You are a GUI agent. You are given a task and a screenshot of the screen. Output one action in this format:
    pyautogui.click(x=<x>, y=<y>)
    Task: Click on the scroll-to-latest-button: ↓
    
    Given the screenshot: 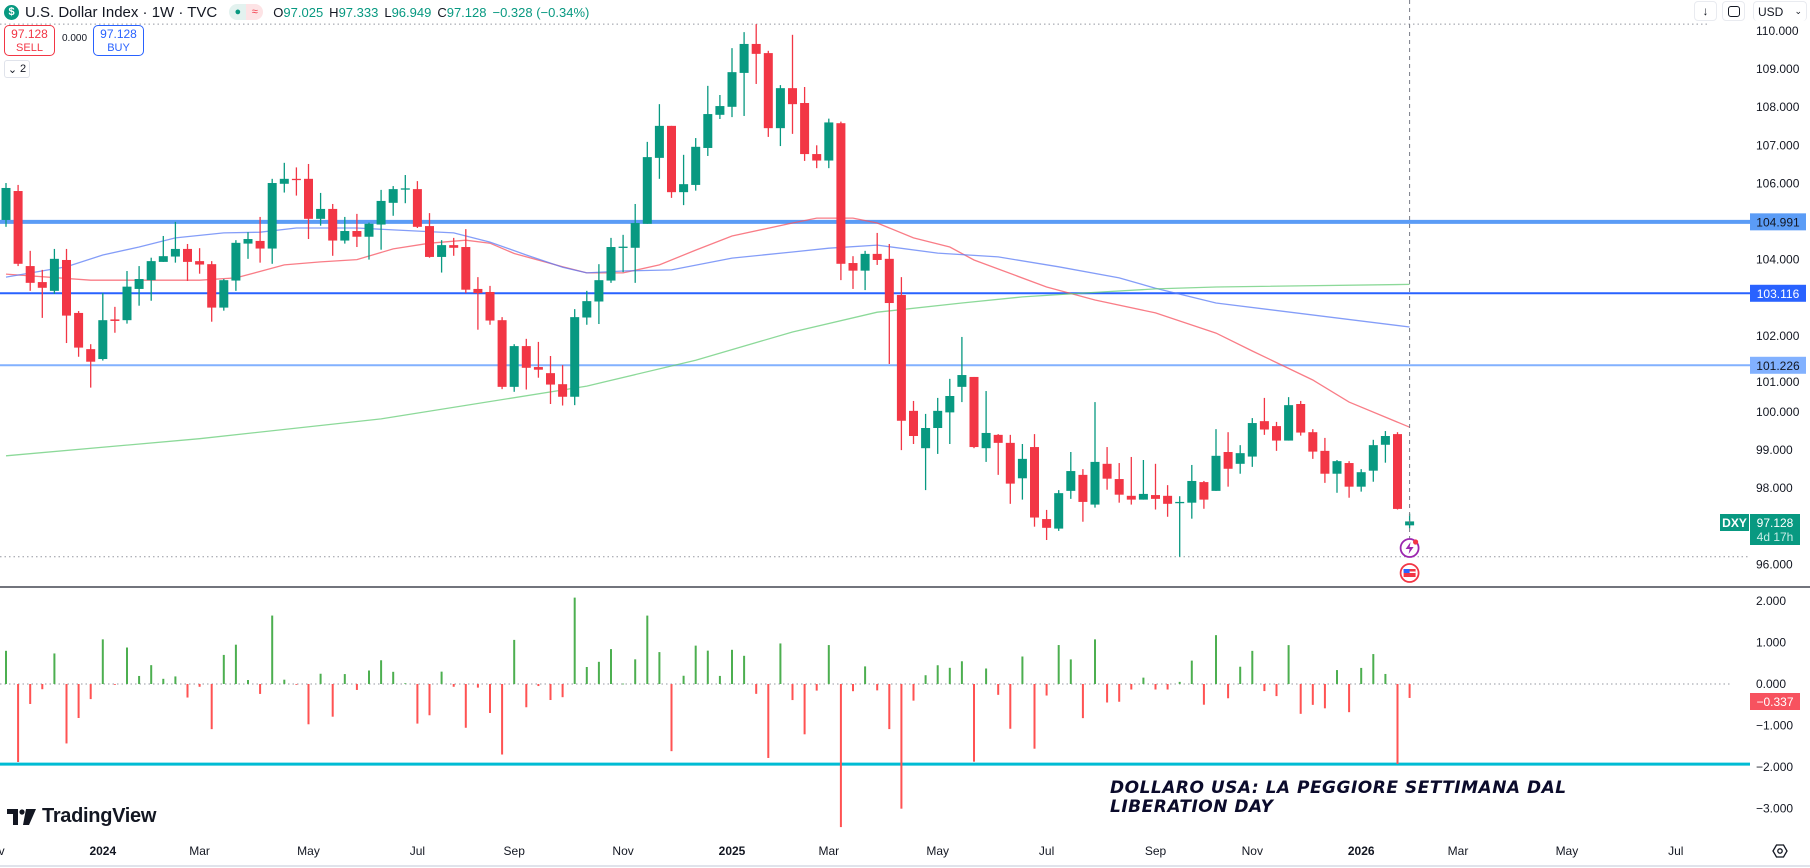 What is the action you would take?
    pyautogui.click(x=1705, y=11)
    